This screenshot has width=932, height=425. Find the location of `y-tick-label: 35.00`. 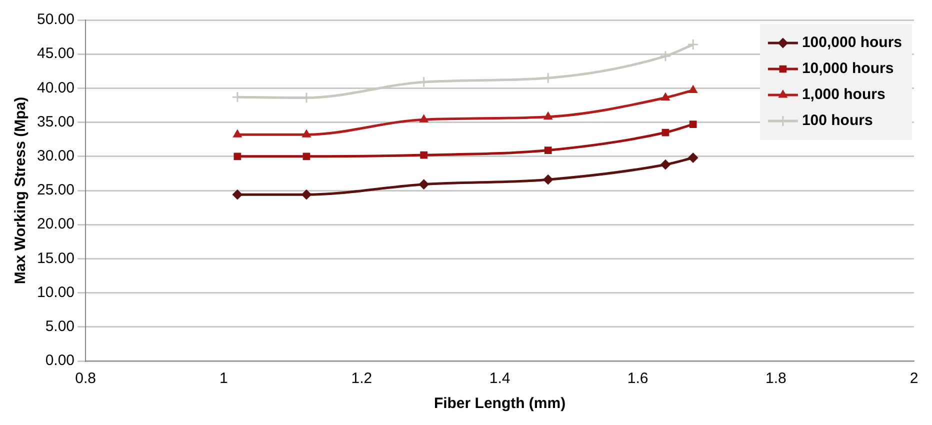

y-tick-label: 35.00 is located at coordinates (55, 121).